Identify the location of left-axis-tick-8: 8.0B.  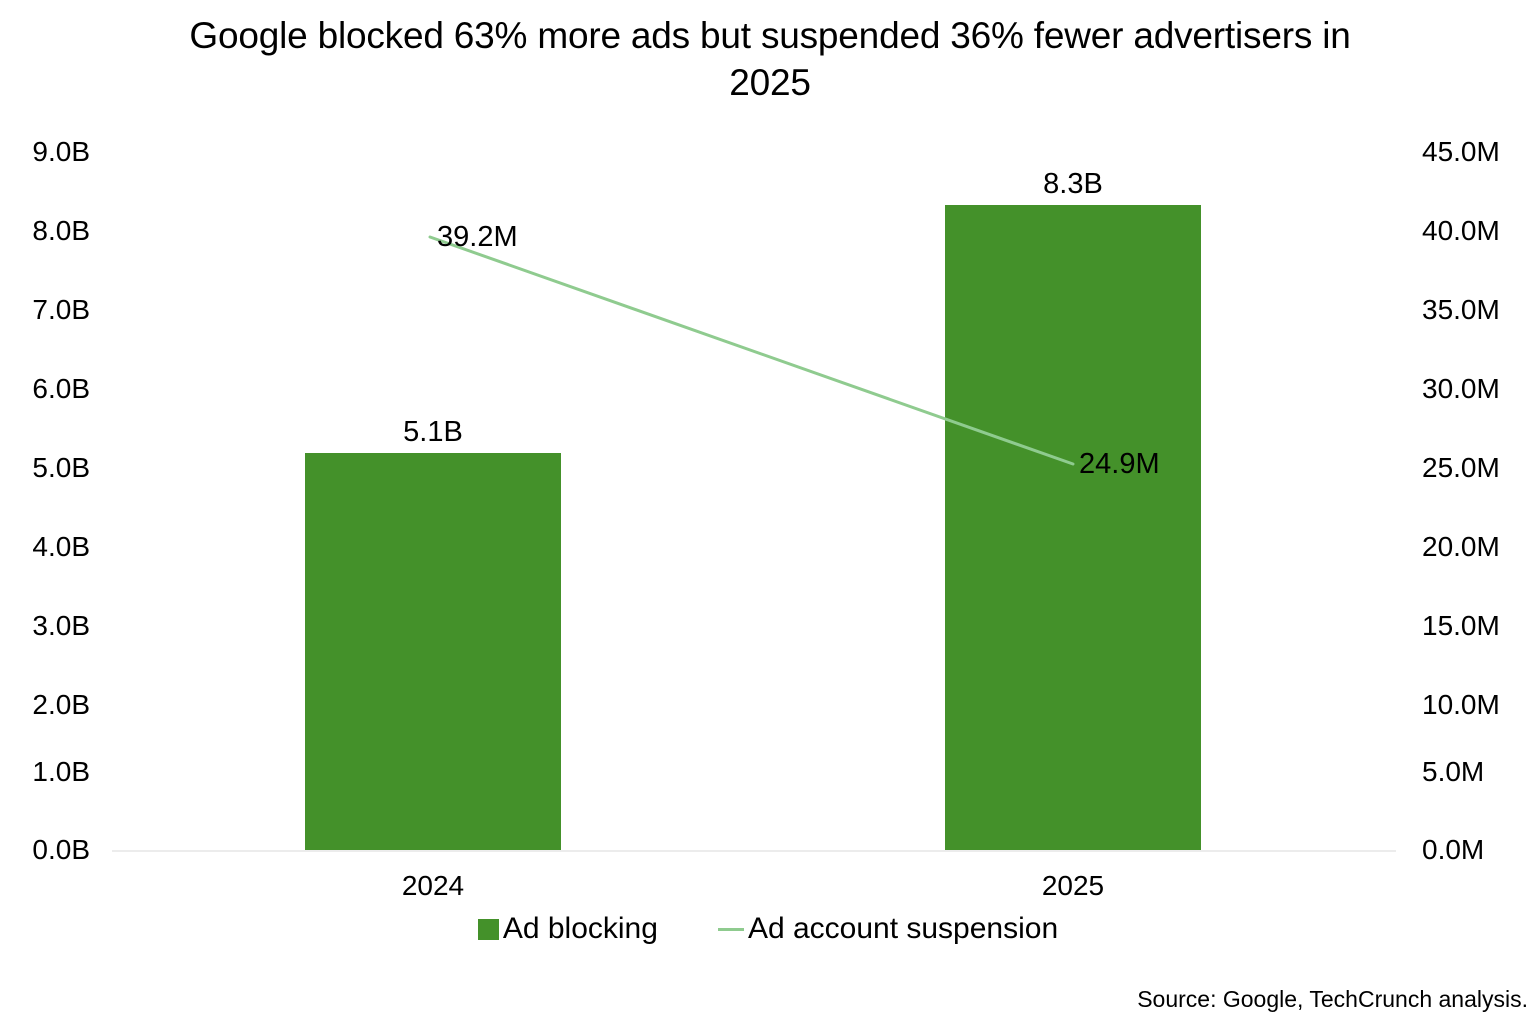
(61, 230).